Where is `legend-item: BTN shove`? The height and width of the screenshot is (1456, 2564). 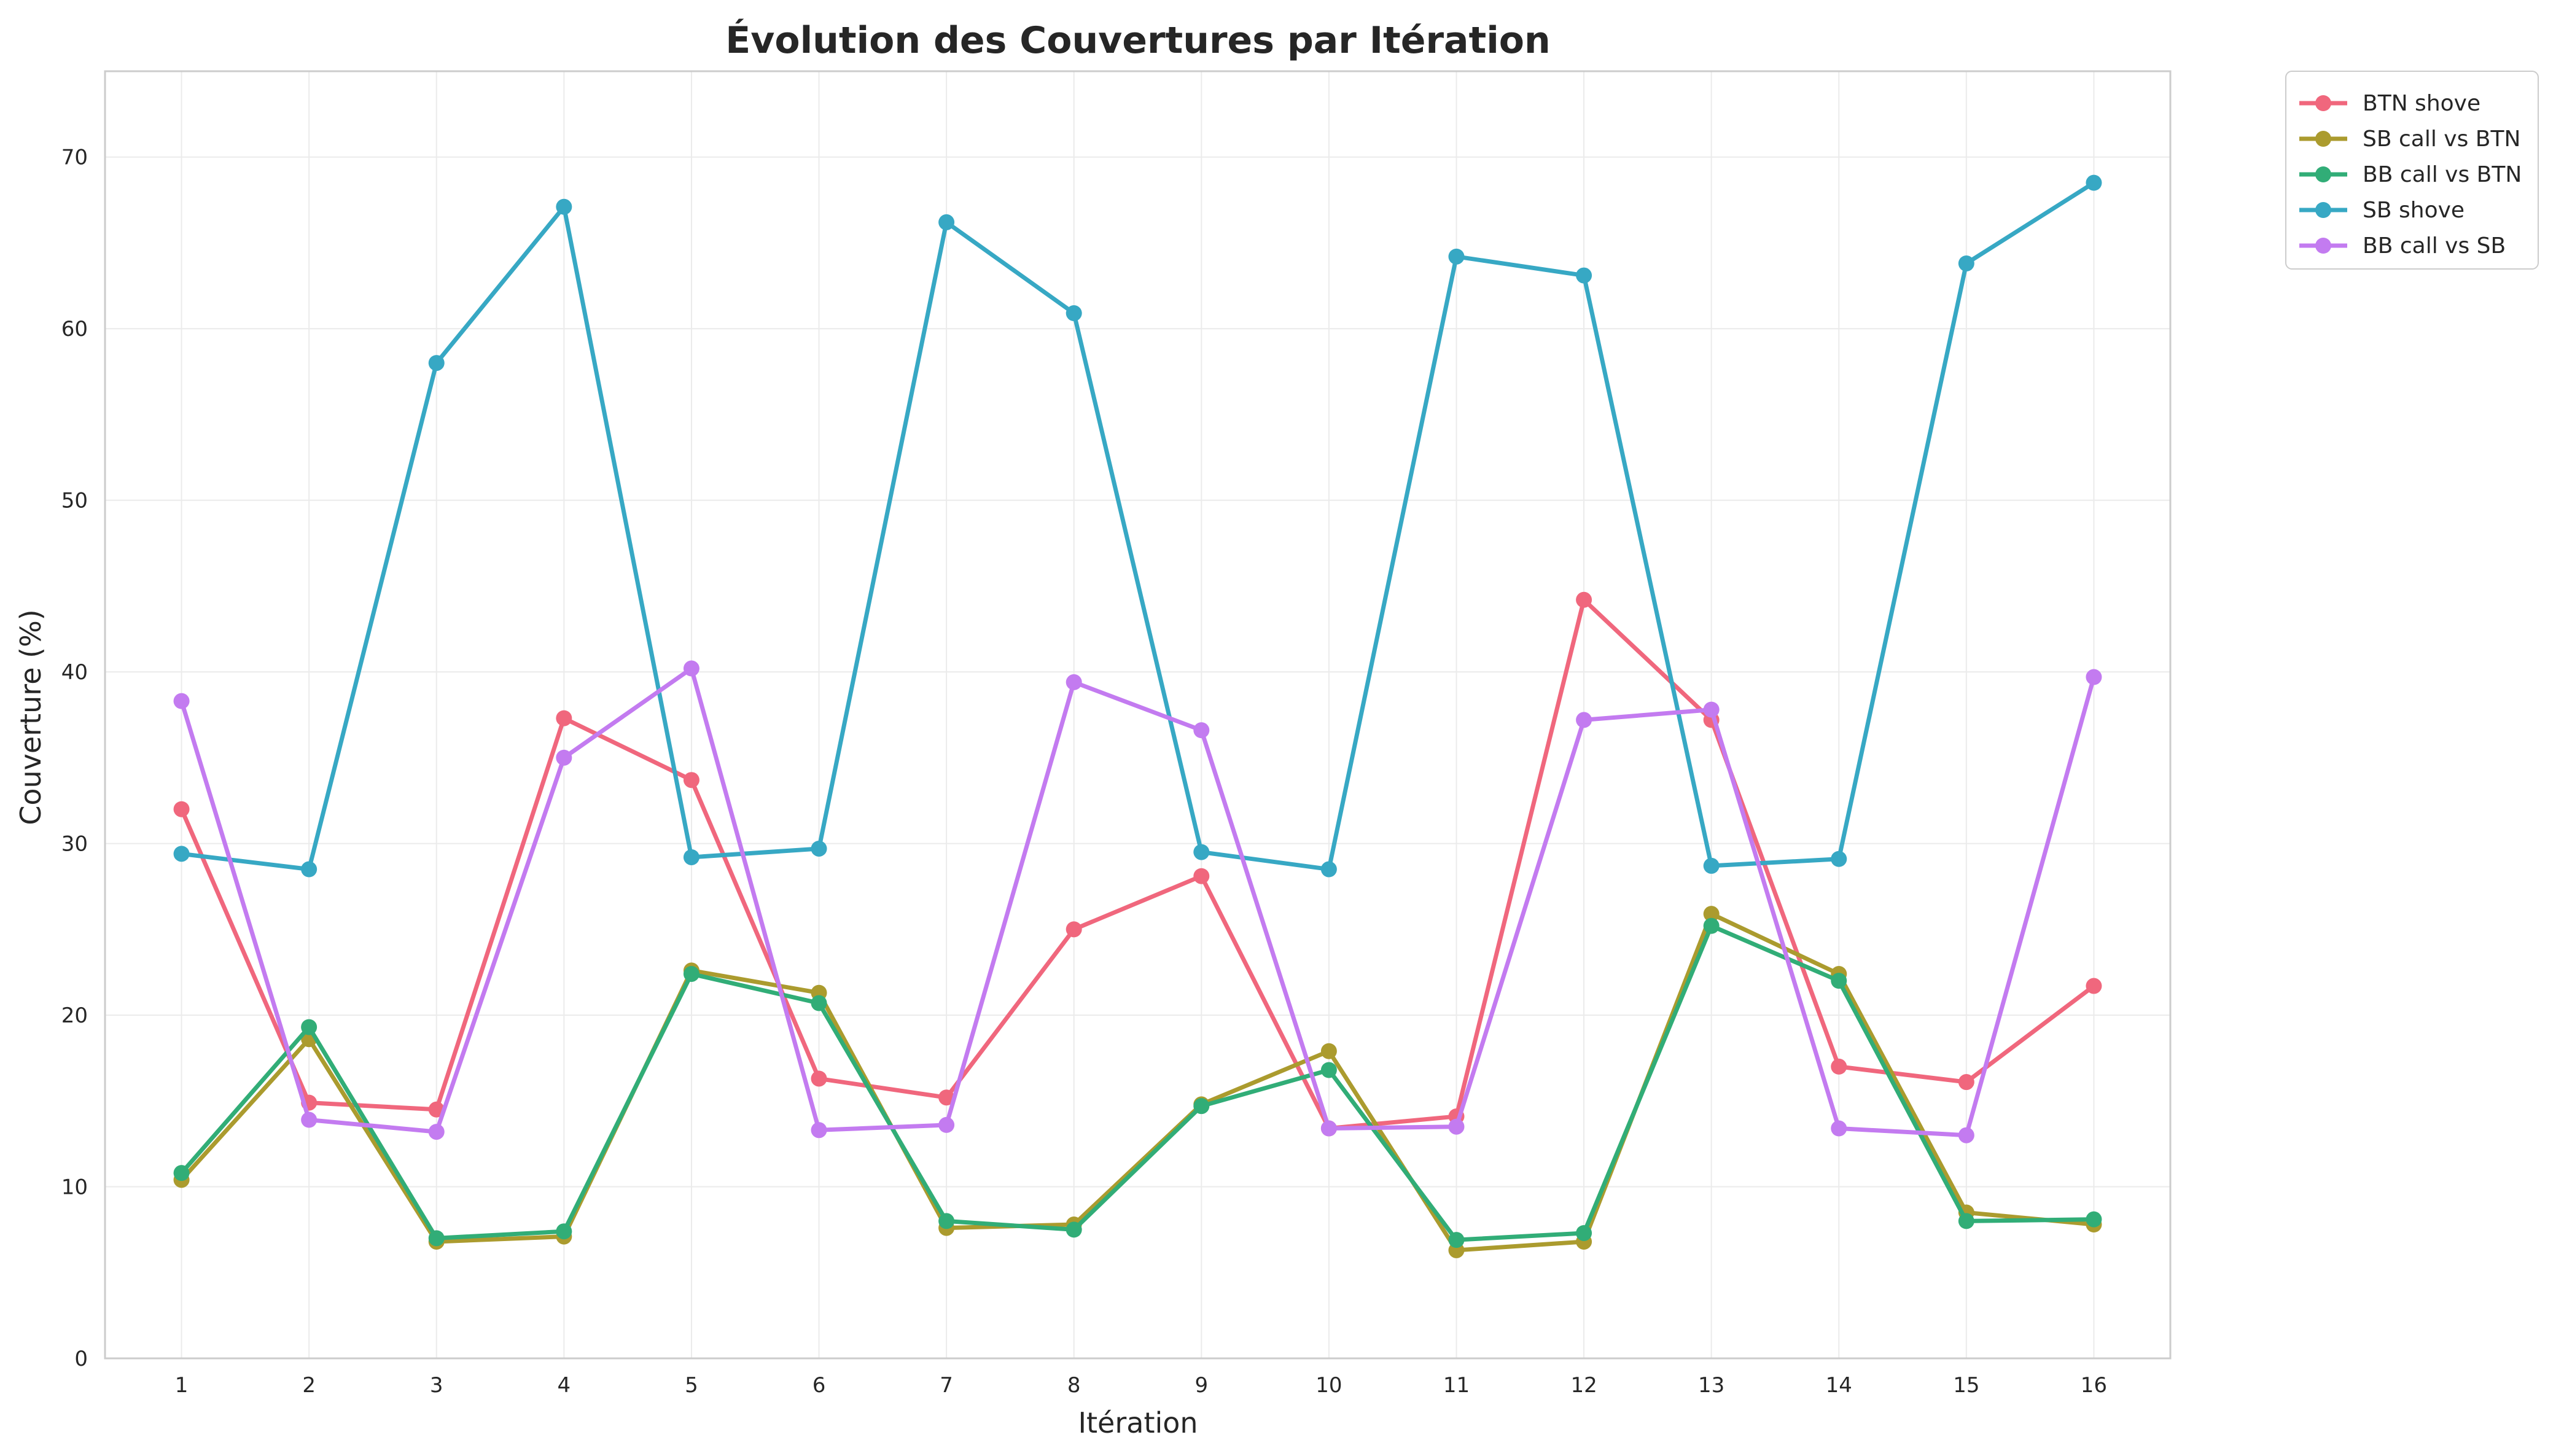
legend-item: BTN shove is located at coordinates (2389, 103).